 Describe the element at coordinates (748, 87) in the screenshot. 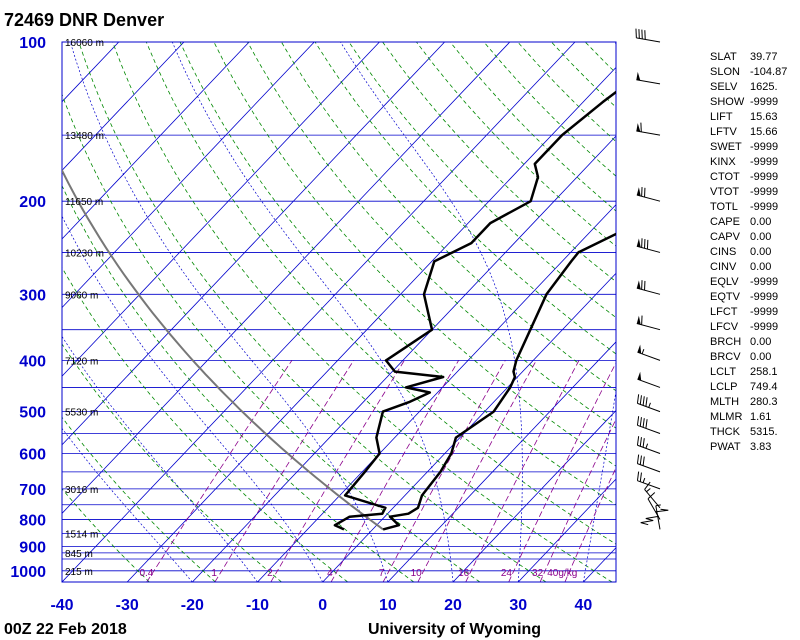

I see `index-row: SELV 1625.` at that location.